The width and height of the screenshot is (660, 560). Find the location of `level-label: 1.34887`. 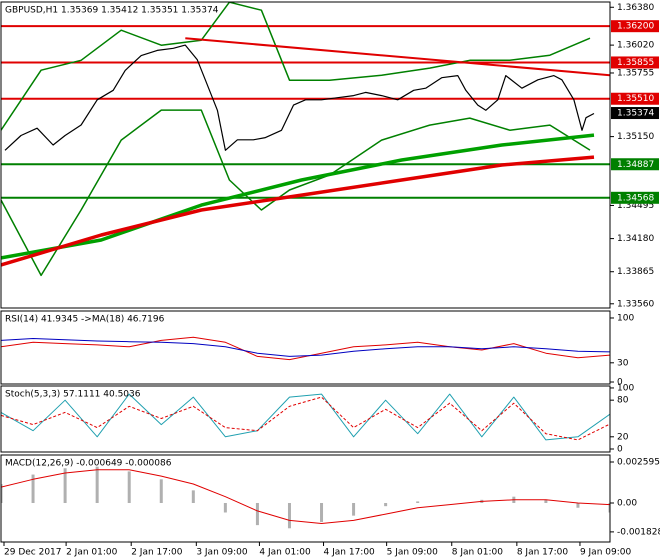

level-label: 1.34887 is located at coordinates (635, 165).